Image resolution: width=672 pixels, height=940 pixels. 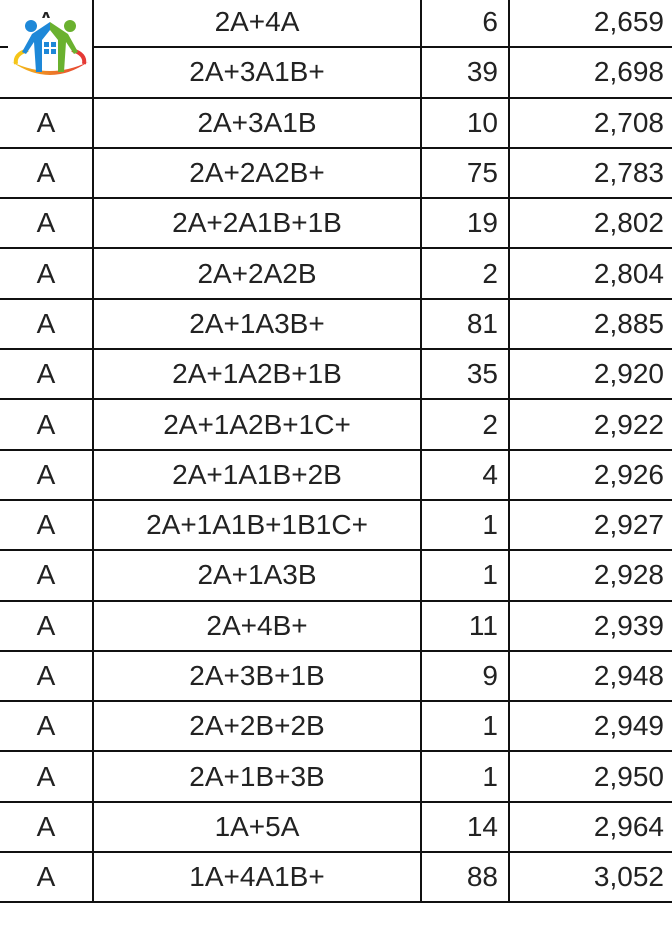 What do you see at coordinates (257, 173) in the screenshot?
I see `combination-cell: 2A+2A2B+` at bounding box center [257, 173].